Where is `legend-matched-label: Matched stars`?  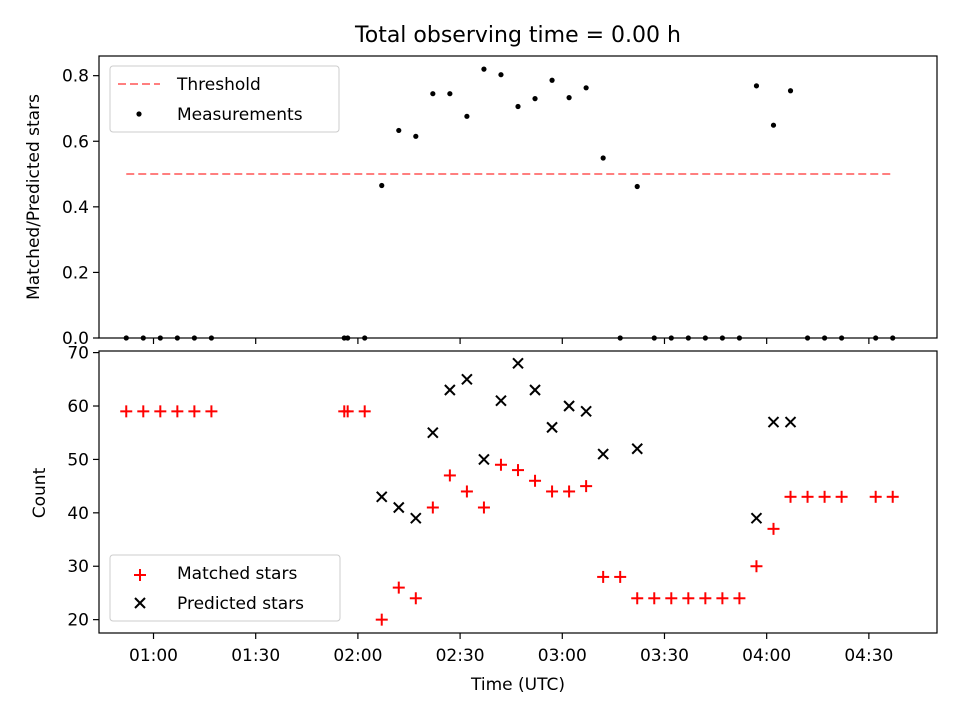 legend-matched-label: Matched stars is located at coordinates (237, 574).